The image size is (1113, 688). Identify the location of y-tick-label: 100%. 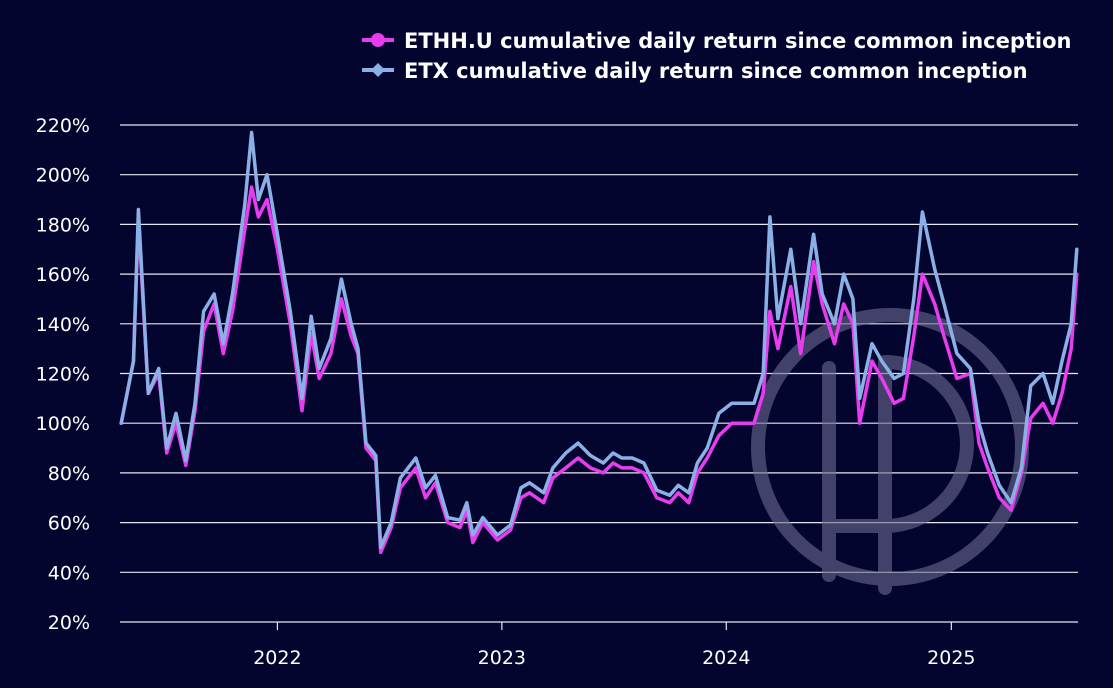
(63, 424).